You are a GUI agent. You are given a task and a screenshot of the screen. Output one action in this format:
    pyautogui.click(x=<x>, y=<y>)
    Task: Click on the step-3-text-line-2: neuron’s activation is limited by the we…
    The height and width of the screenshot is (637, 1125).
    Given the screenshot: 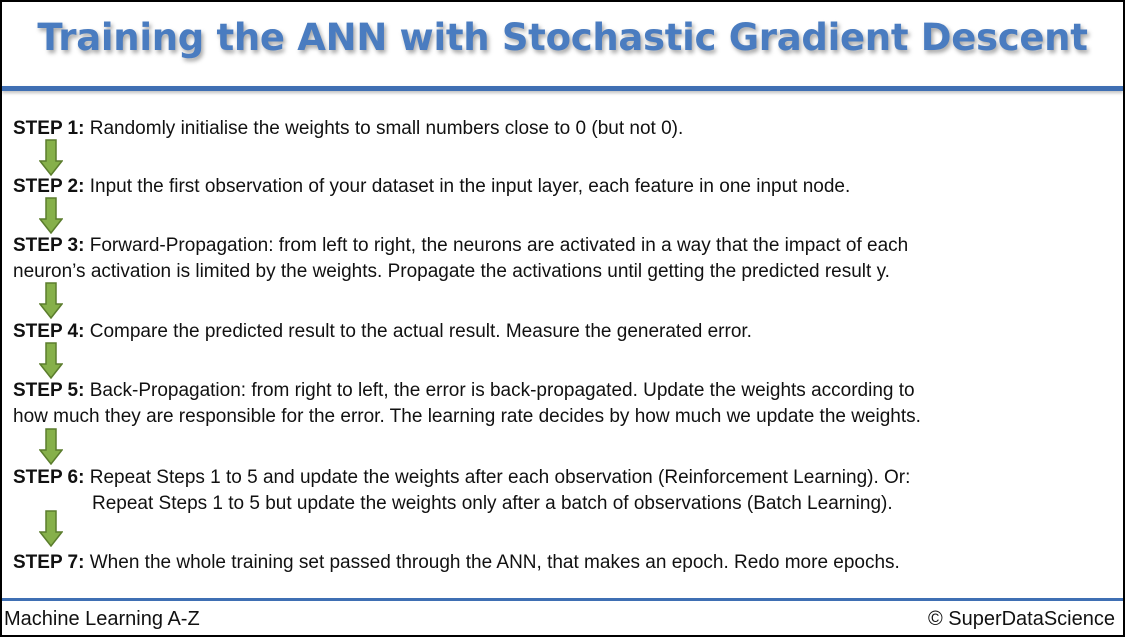 What is the action you would take?
    pyautogui.click(x=451, y=271)
    